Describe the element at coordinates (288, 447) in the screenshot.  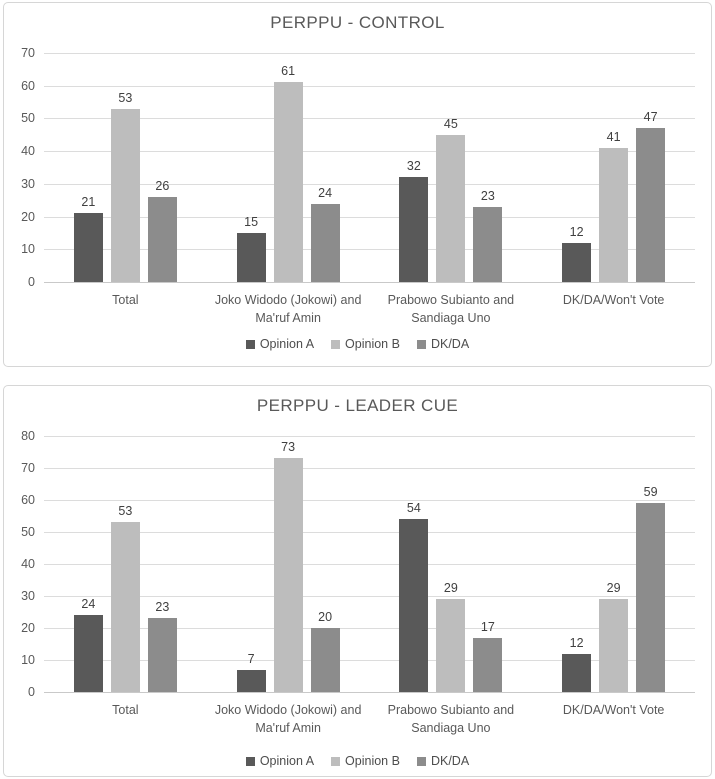
I see `bar-value-label: 73` at that location.